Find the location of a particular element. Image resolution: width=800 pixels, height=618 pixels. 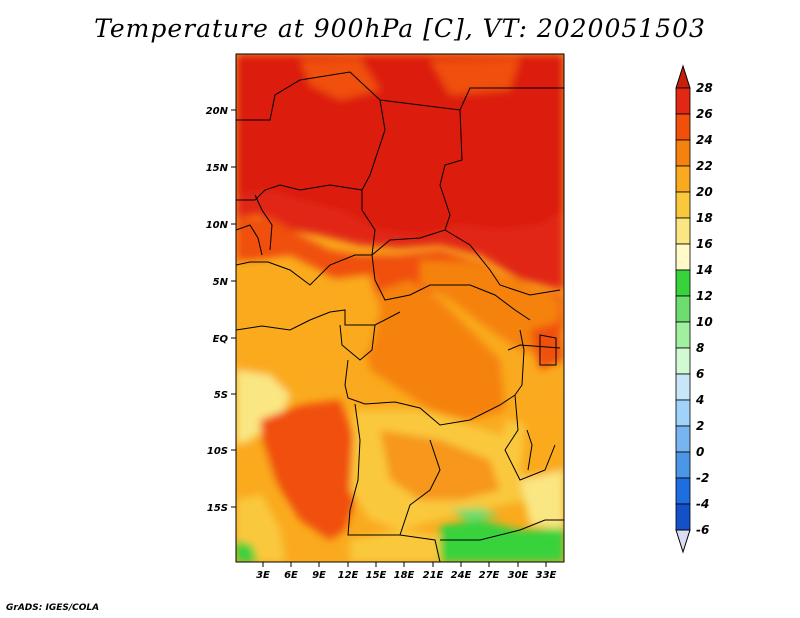

lon-label-30e: 30E is located at coordinates (518, 575).